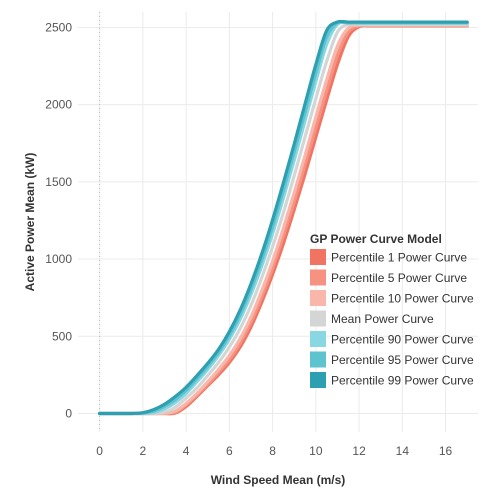 The image size is (500, 500). Describe the element at coordinates (402, 360) in the screenshot. I see `legend-label: Percentile 95 Power Curve` at that location.